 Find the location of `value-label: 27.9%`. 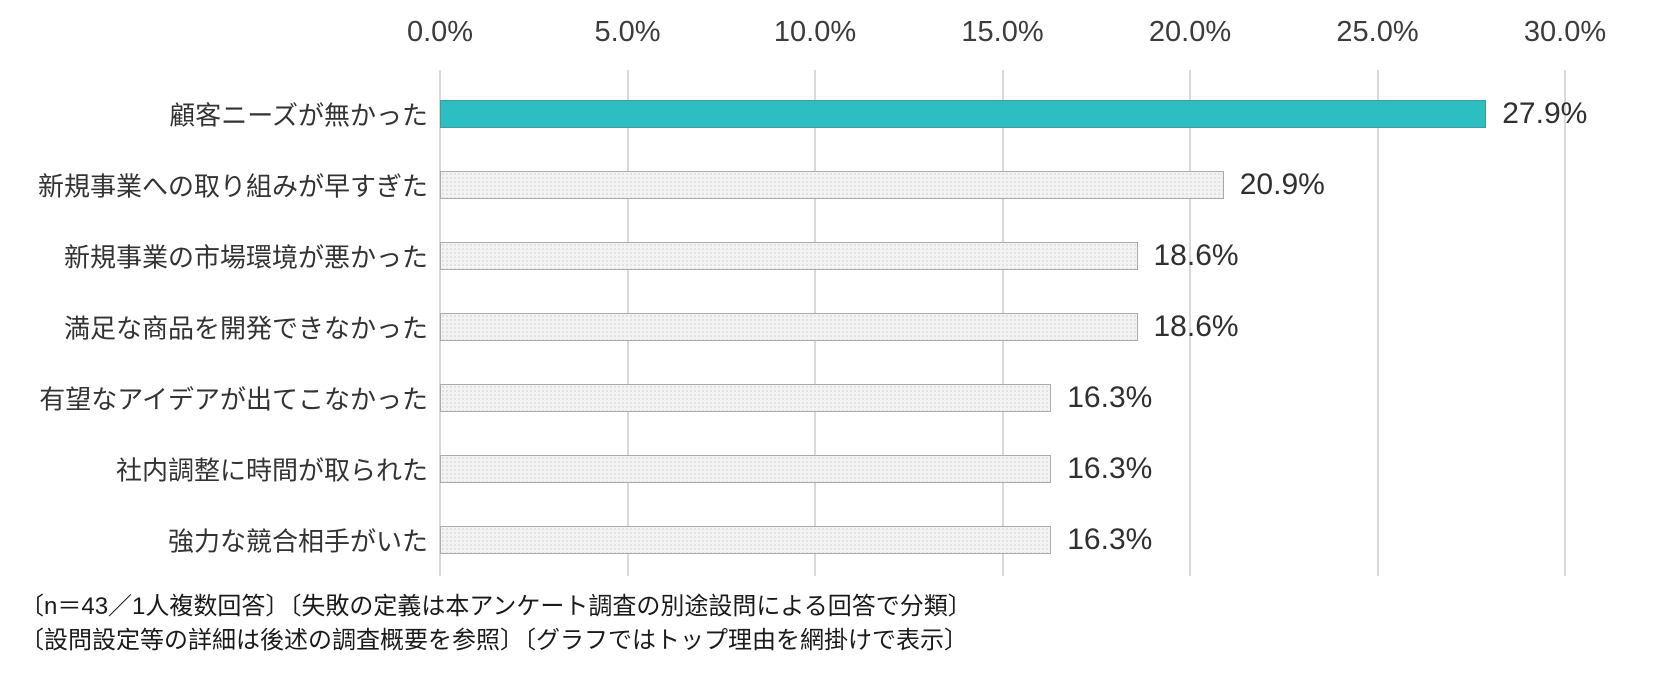

value-label: 27.9% is located at coordinates (1545, 113).